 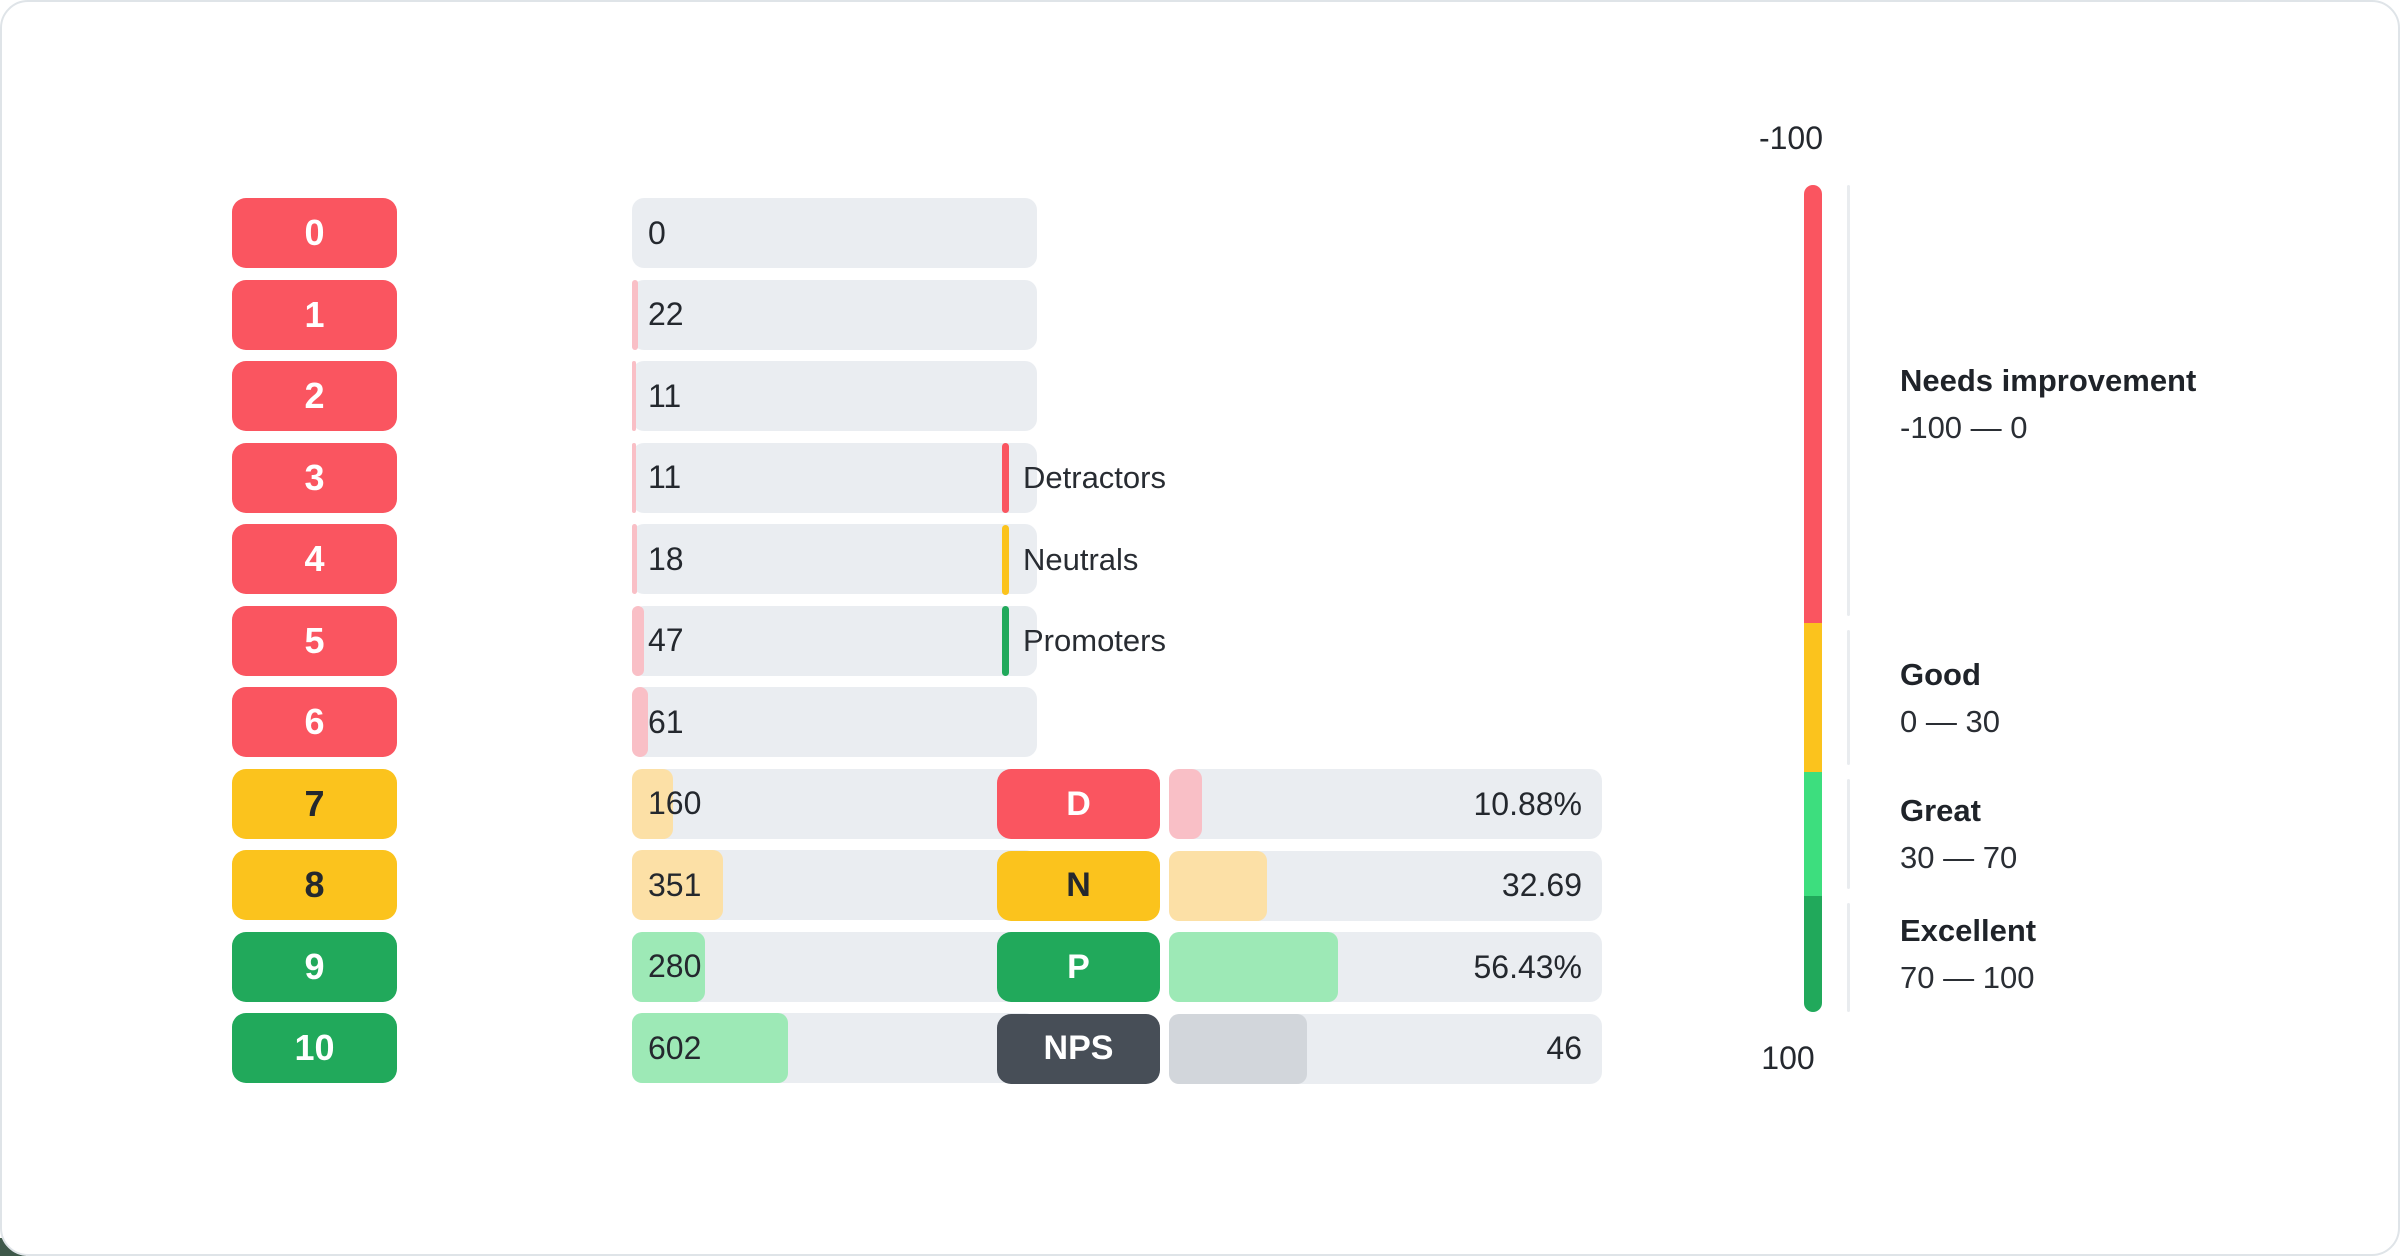 What do you see at coordinates (834, 1048) in the screenshot?
I see `score-track: 602` at bounding box center [834, 1048].